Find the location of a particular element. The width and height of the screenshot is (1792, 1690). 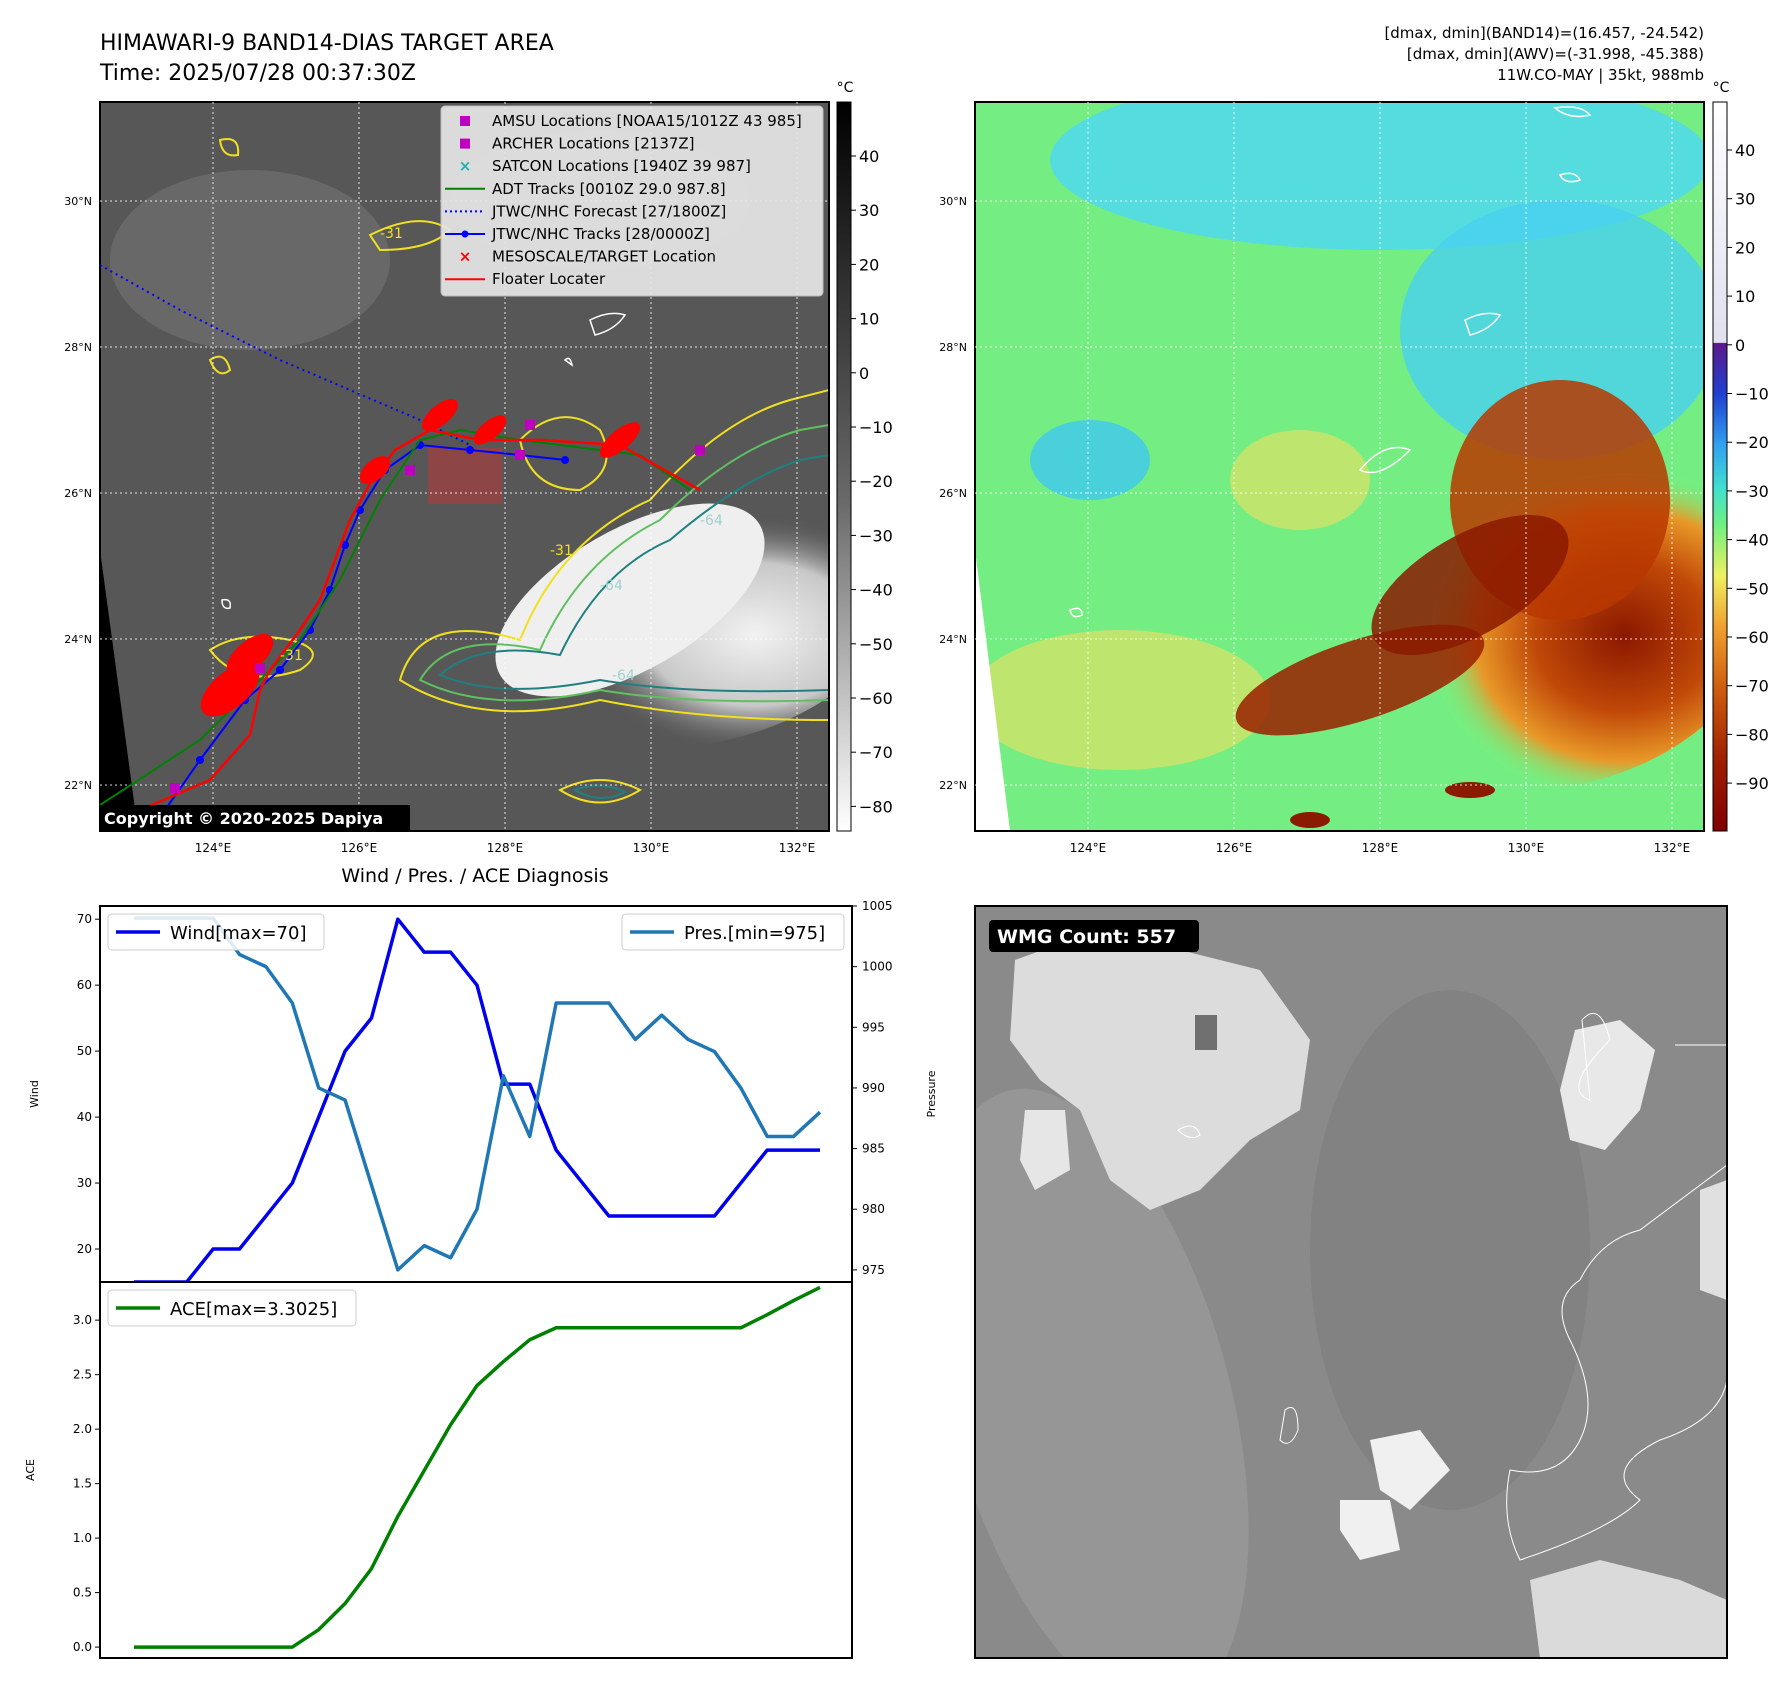

wind-legend-box is located at coordinates (216, 932).